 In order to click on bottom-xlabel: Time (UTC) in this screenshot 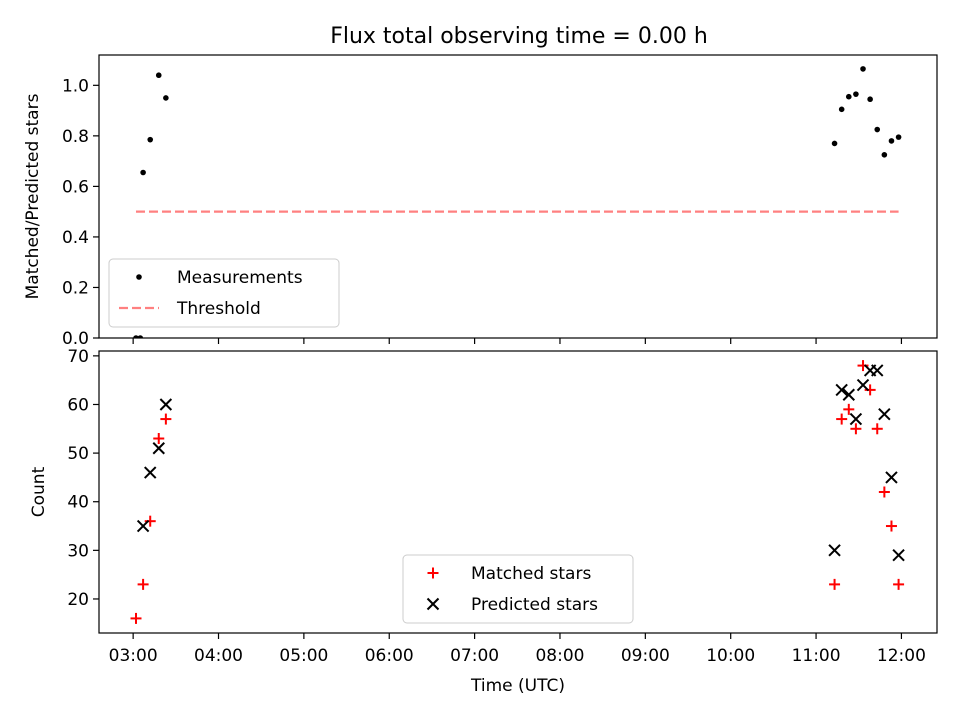, I will do `click(517, 686)`.